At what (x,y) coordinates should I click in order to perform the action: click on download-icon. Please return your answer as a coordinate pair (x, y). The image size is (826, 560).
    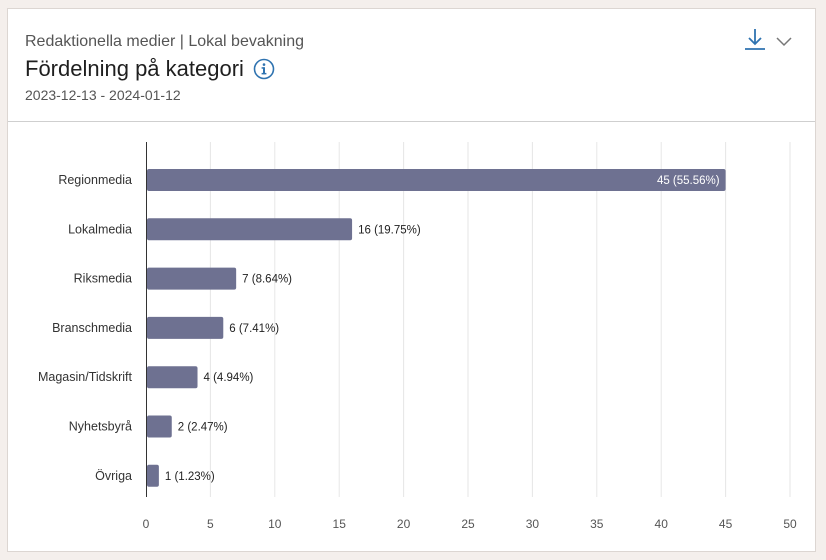
    Looking at the image, I should click on (755, 39).